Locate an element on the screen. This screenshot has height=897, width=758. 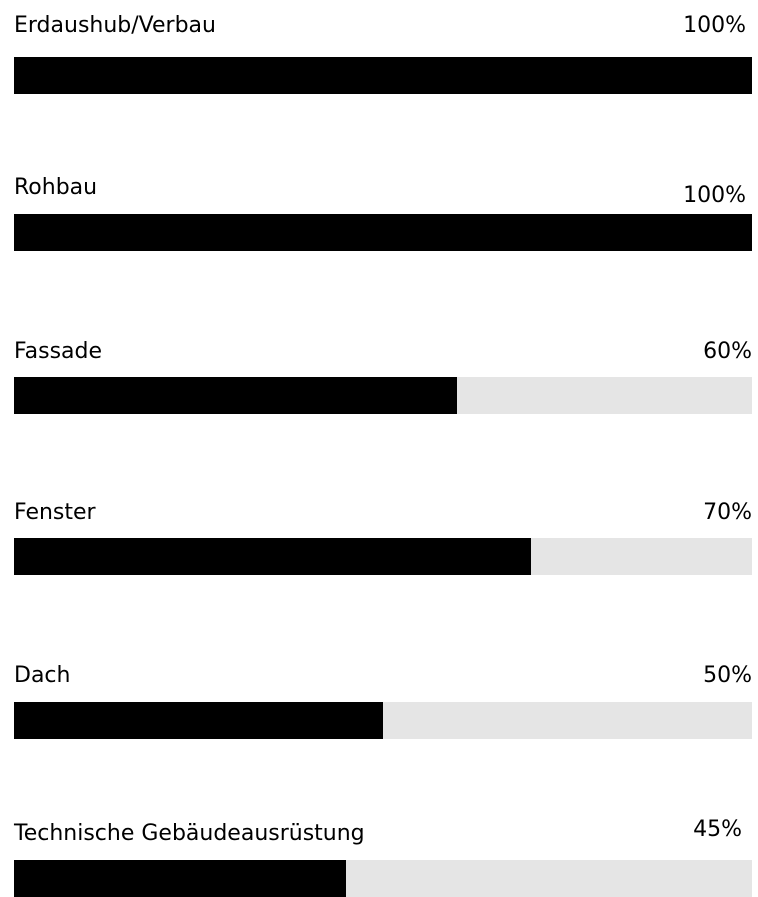
progress-label: Erdaushub/Verbau is located at coordinates (115, 25).